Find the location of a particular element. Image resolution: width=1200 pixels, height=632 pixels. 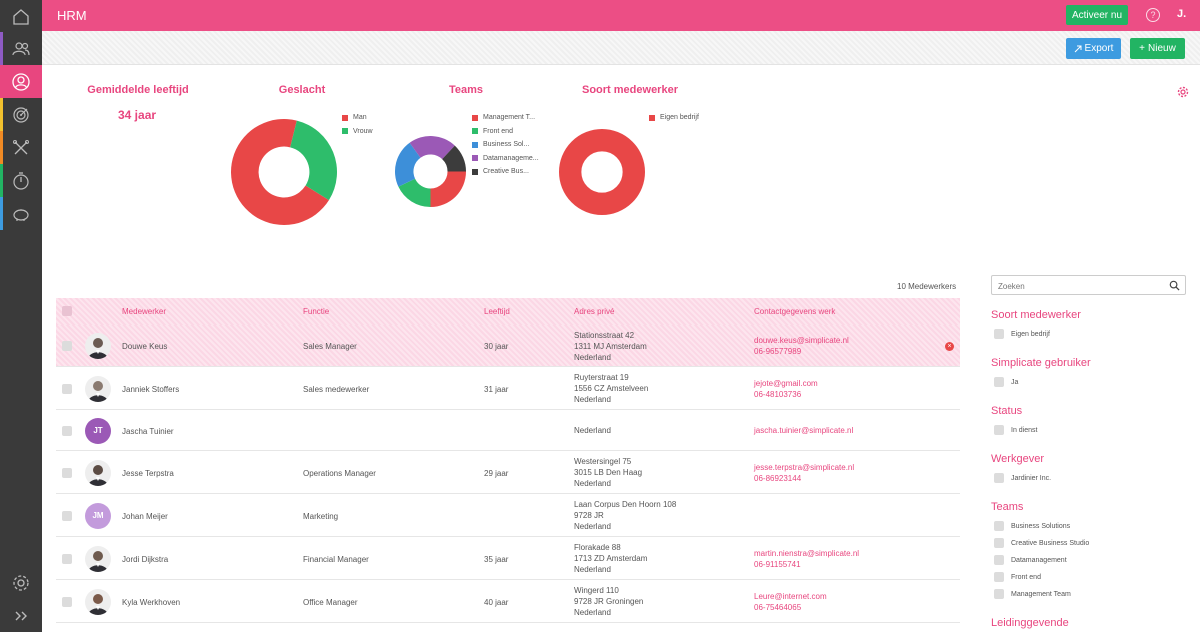

employee-name: Kyla Werkhoven is located at coordinates (151, 602).